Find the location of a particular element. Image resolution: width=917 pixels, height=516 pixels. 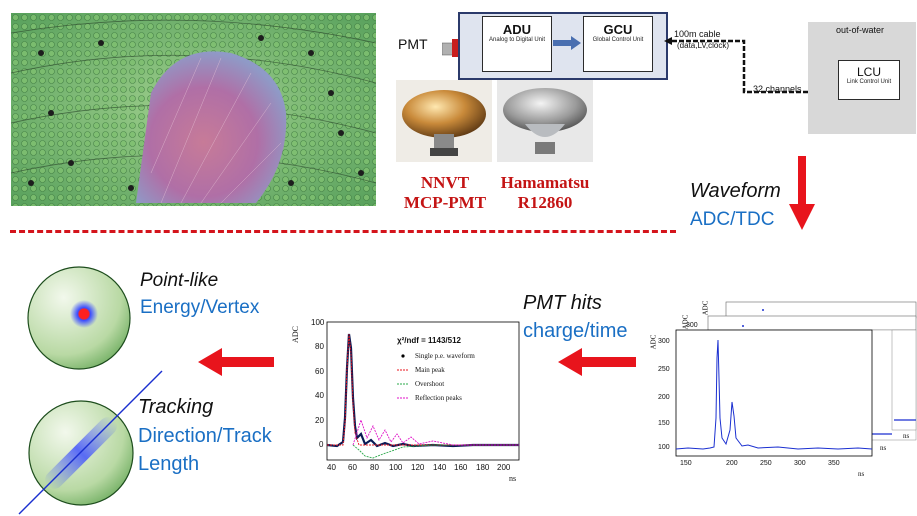

lcu-box: LCU Link Control Unit is located at coordinates (869, 80).